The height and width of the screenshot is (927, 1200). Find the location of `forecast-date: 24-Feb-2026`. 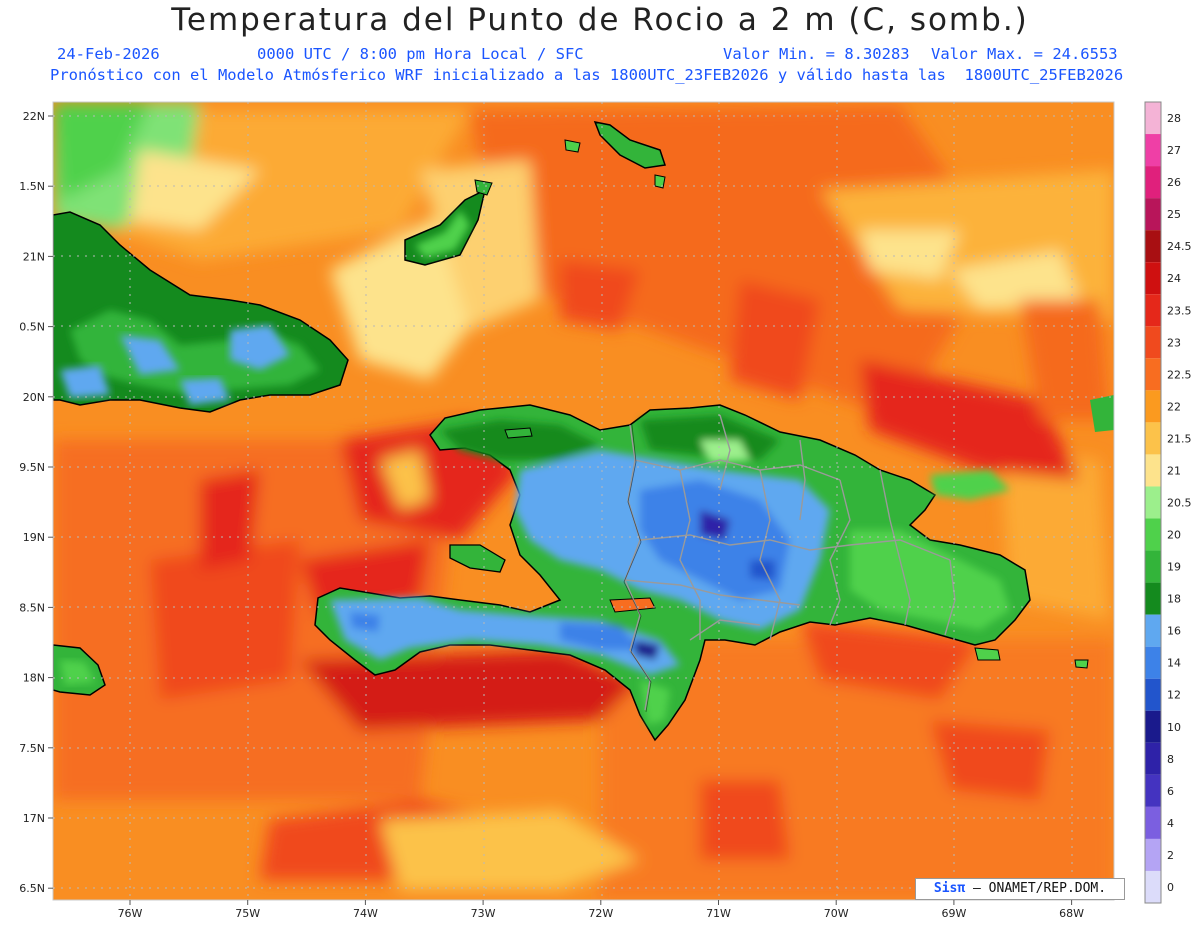

forecast-date: 24-Feb-2026 is located at coordinates (108, 54).